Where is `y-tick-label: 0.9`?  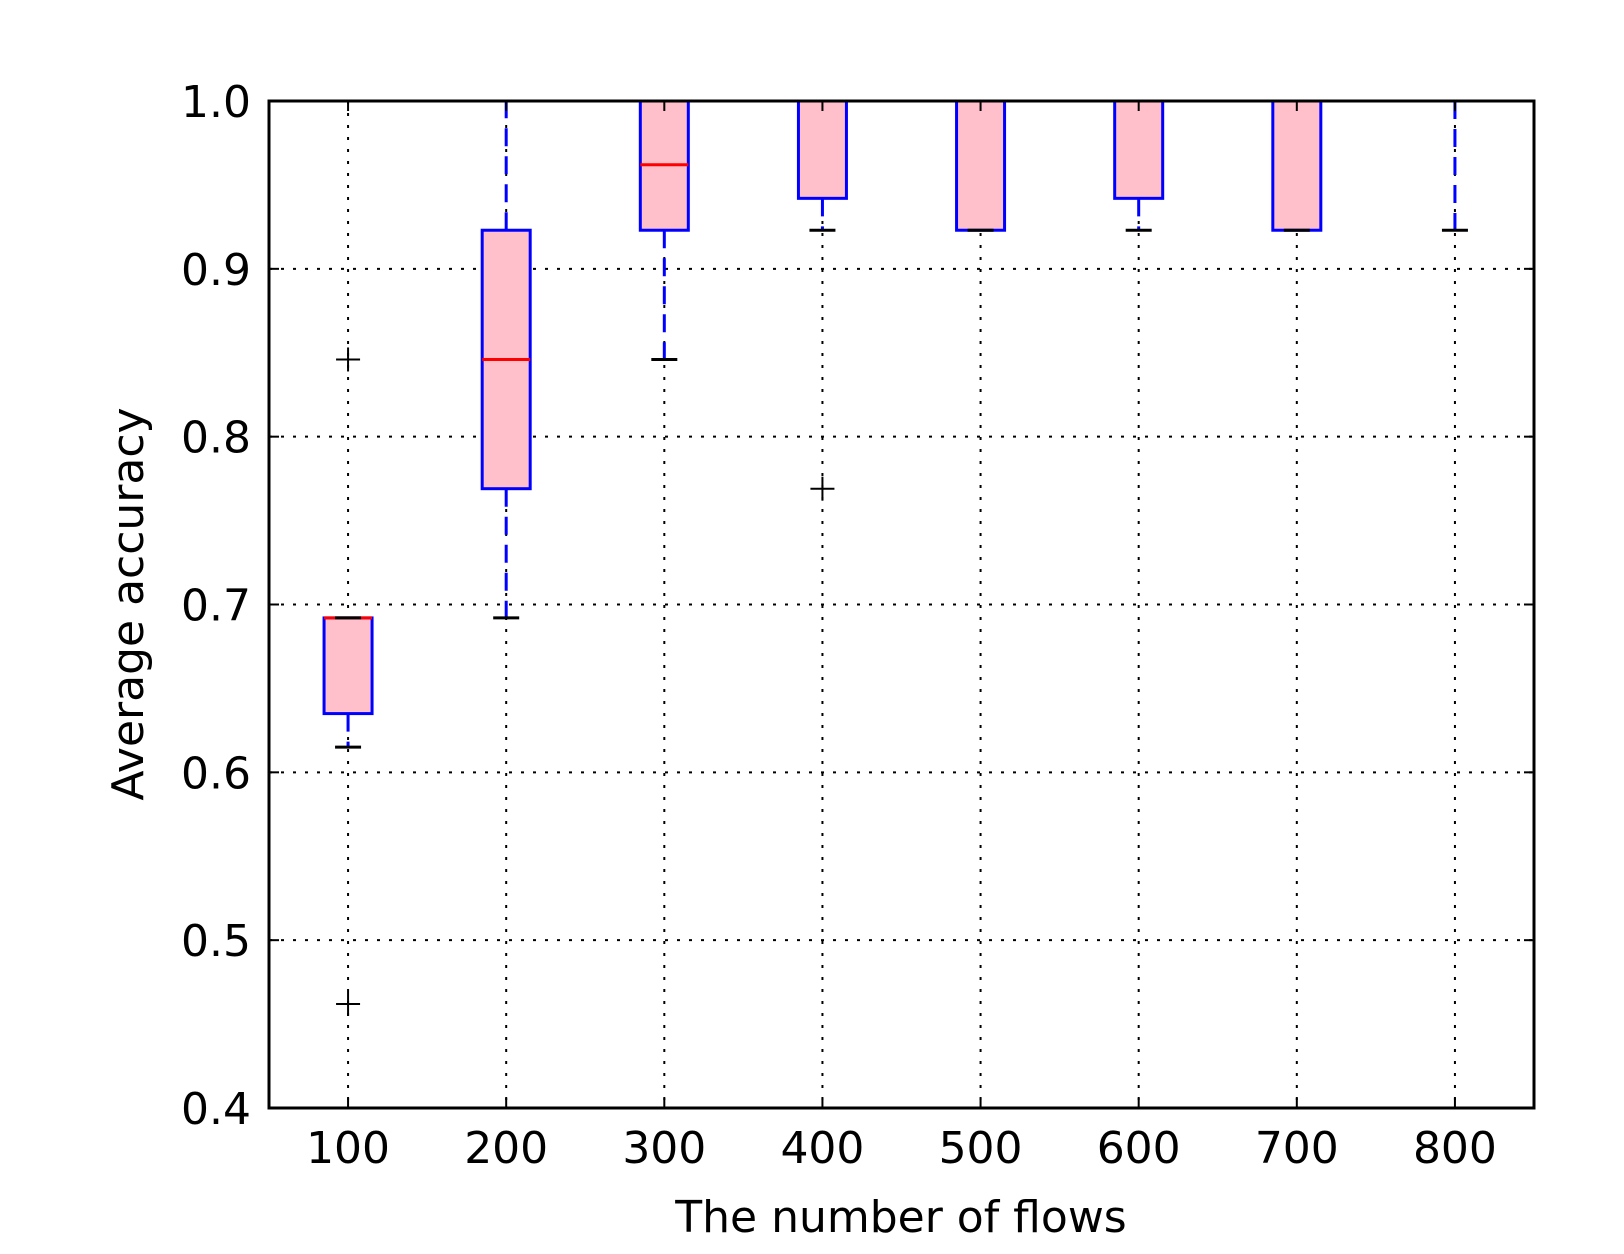 y-tick-label: 0.9 is located at coordinates (216, 270).